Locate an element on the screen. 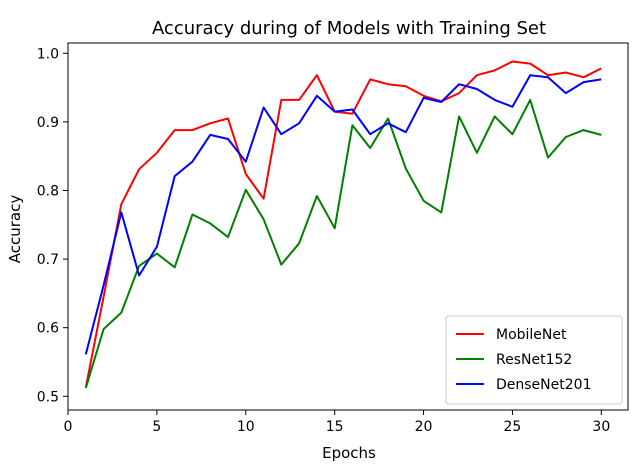 This screenshot has height=468, width=640. x-tick-label: 25 is located at coordinates (513, 427).